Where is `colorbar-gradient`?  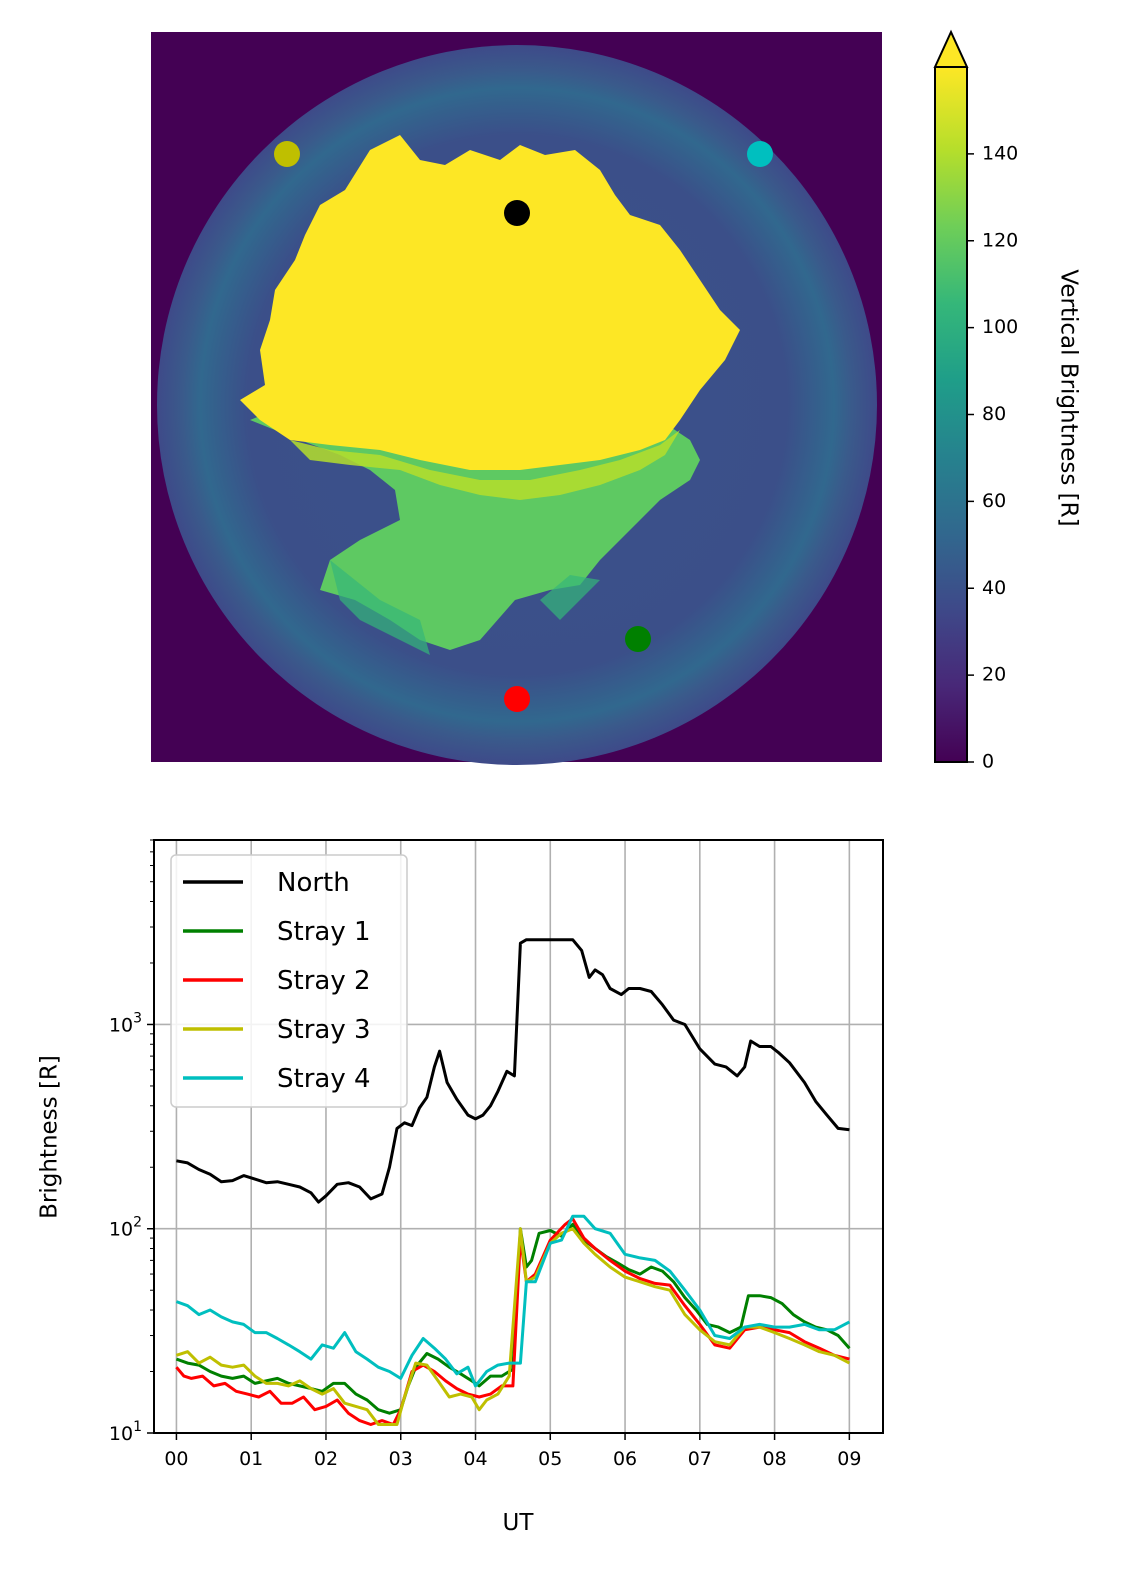 colorbar-gradient is located at coordinates (951, 414).